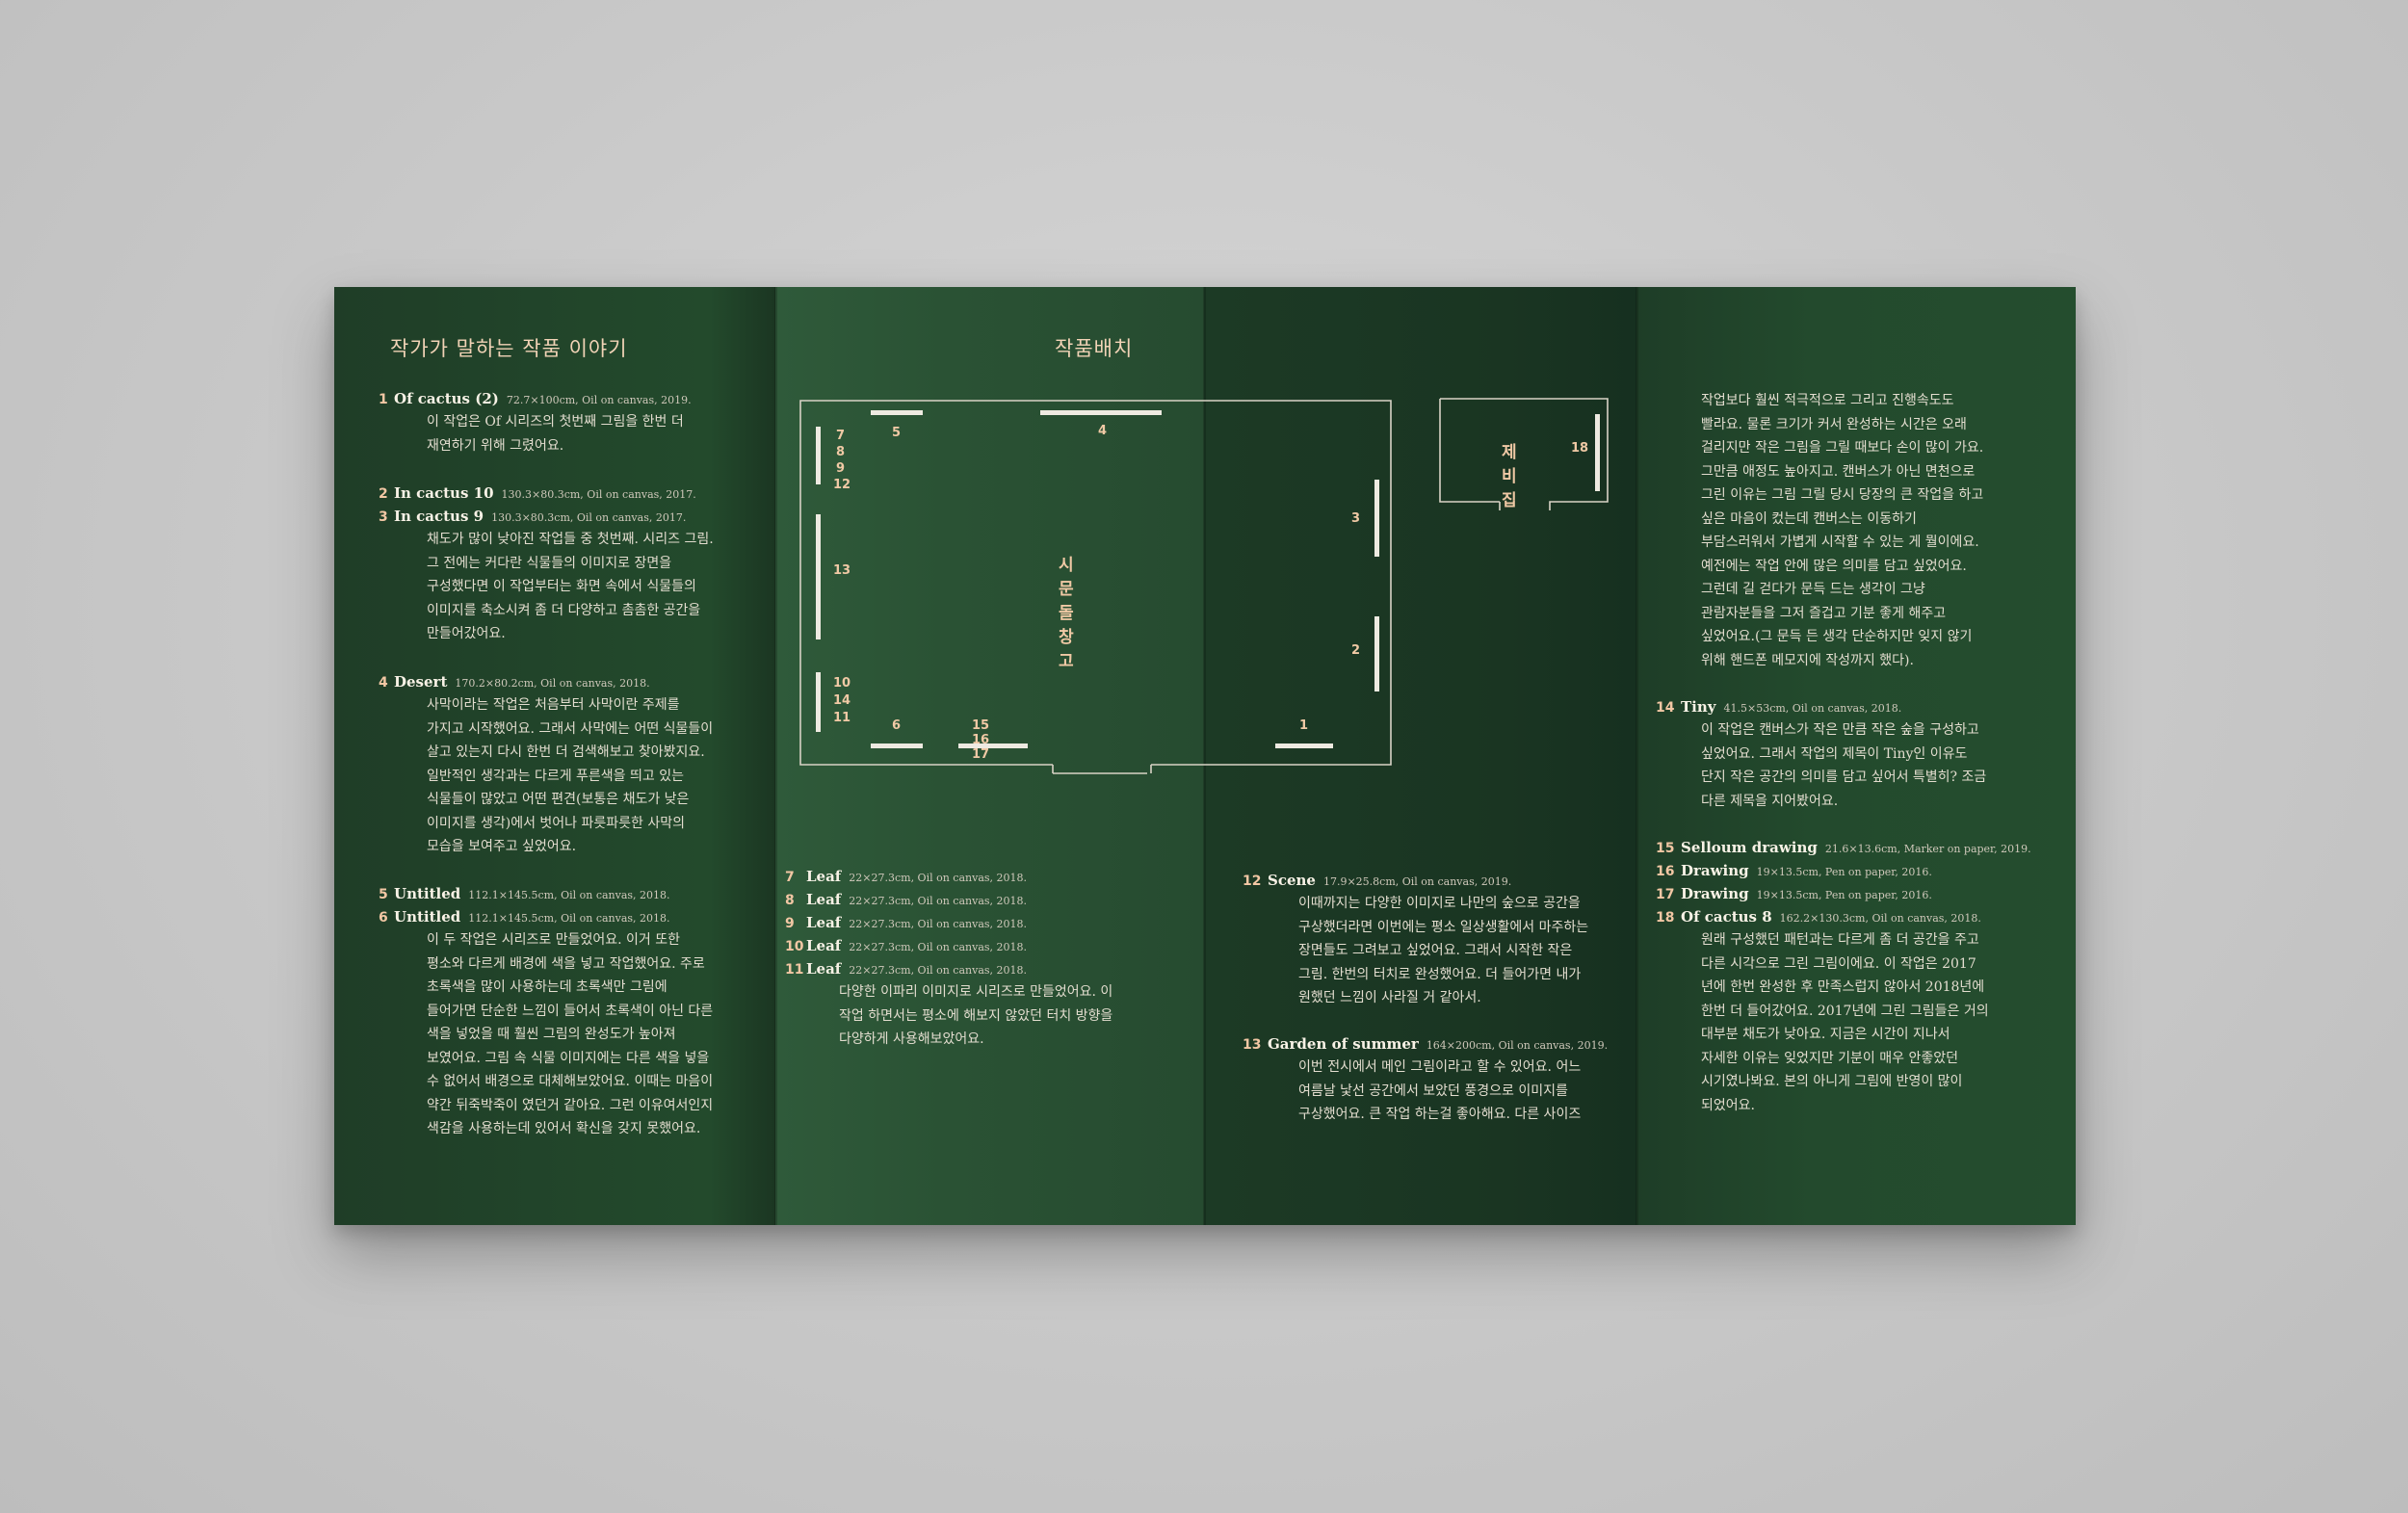 The height and width of the screenshot is (1513, 2408). Describe the element at coordinates (897, 433) in the screenshot. I see `plan-number: 5` at that location.